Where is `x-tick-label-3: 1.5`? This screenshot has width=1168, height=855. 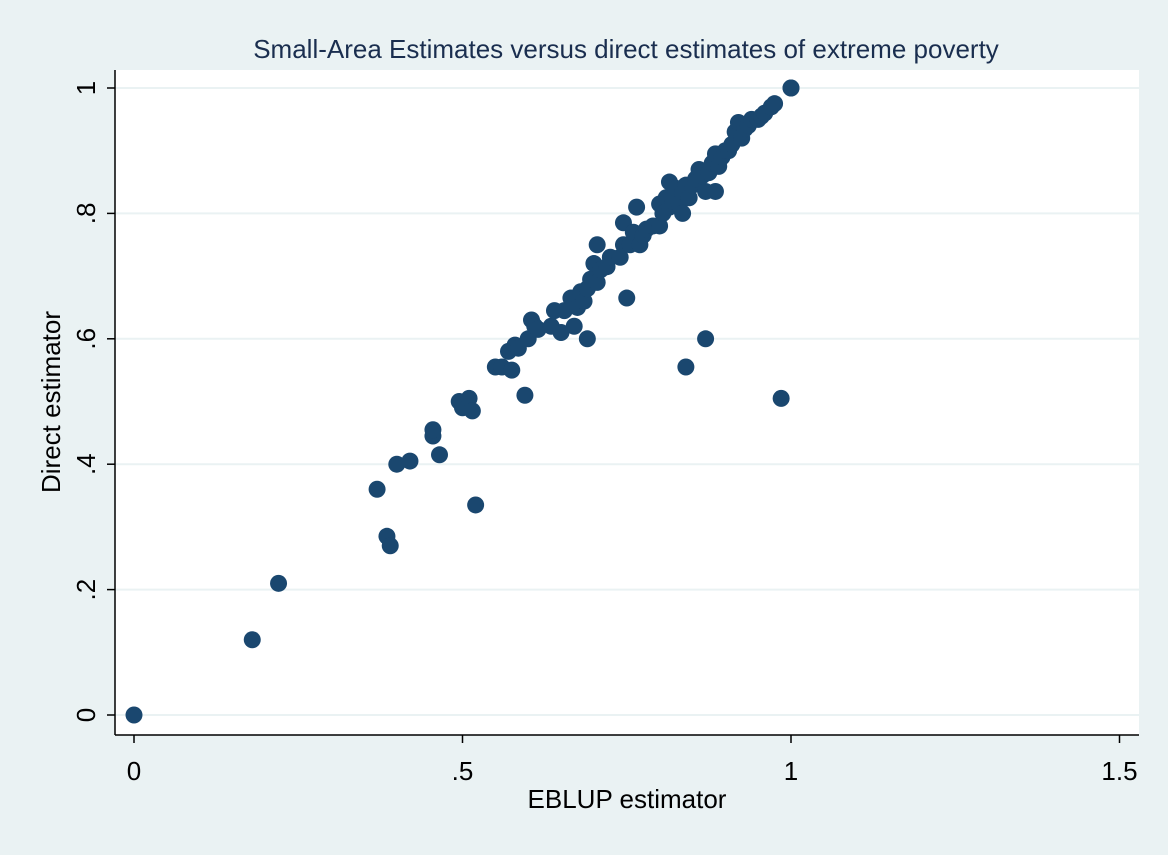 x-tick-label-3: 1.5 is located at coordinates (1119, 771).